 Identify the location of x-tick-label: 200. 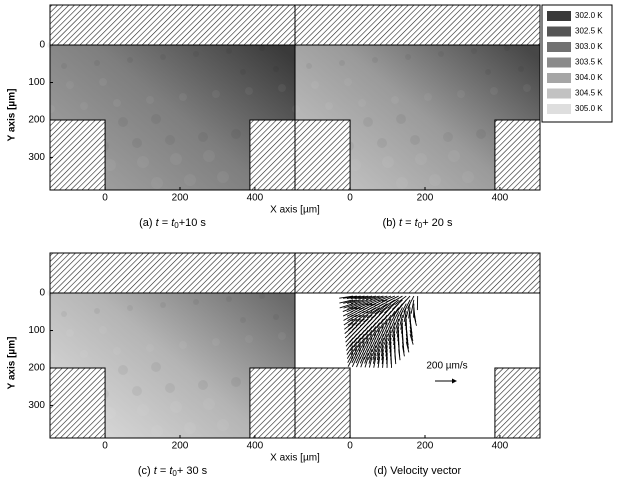
(425, 198).